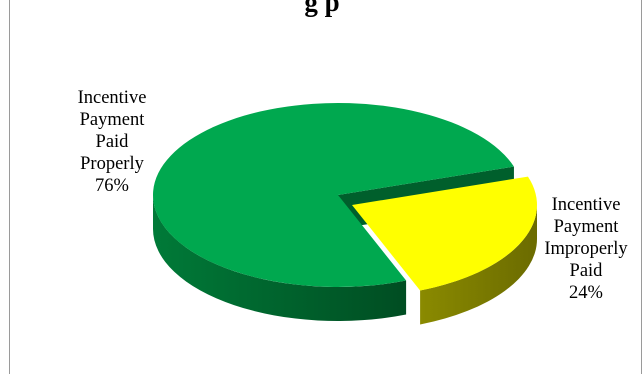  Describe the element at coordinates (322, 8) in the screenshot. I see `chart-title: g p` at that location.